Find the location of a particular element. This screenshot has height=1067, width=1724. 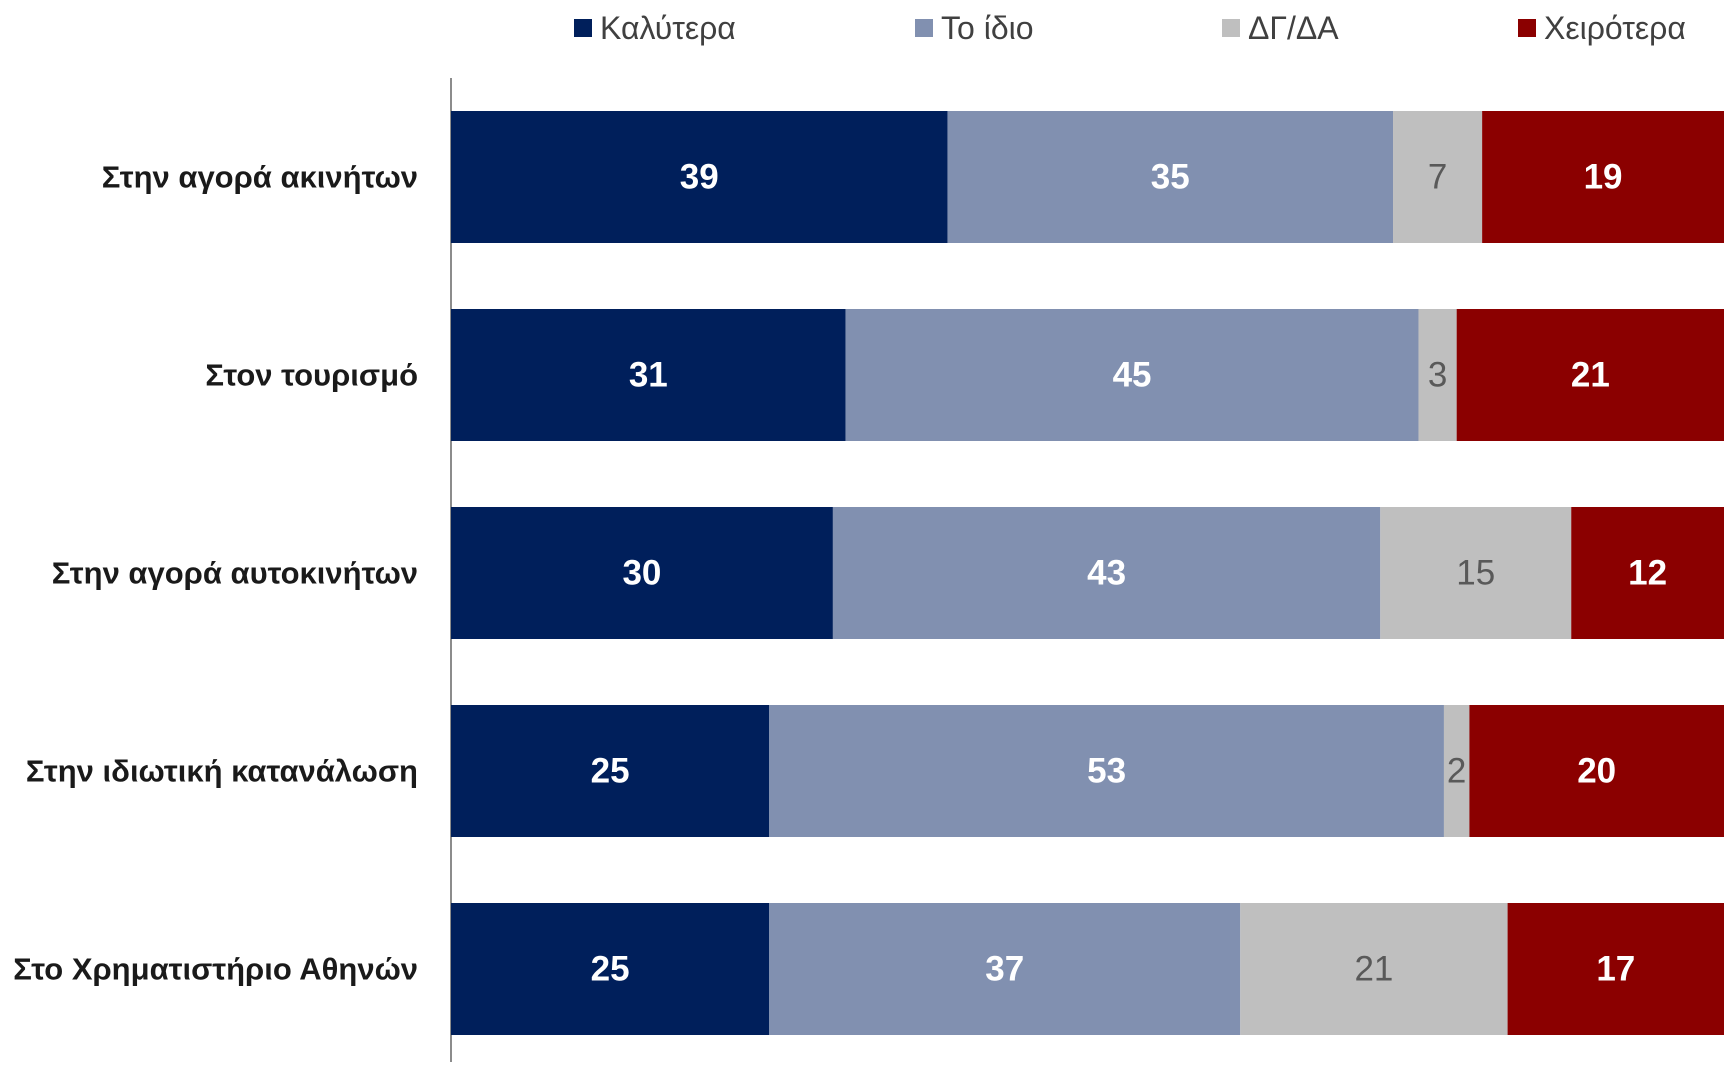

data-label-1-1: 45 is located at coordinates (1132, 375).